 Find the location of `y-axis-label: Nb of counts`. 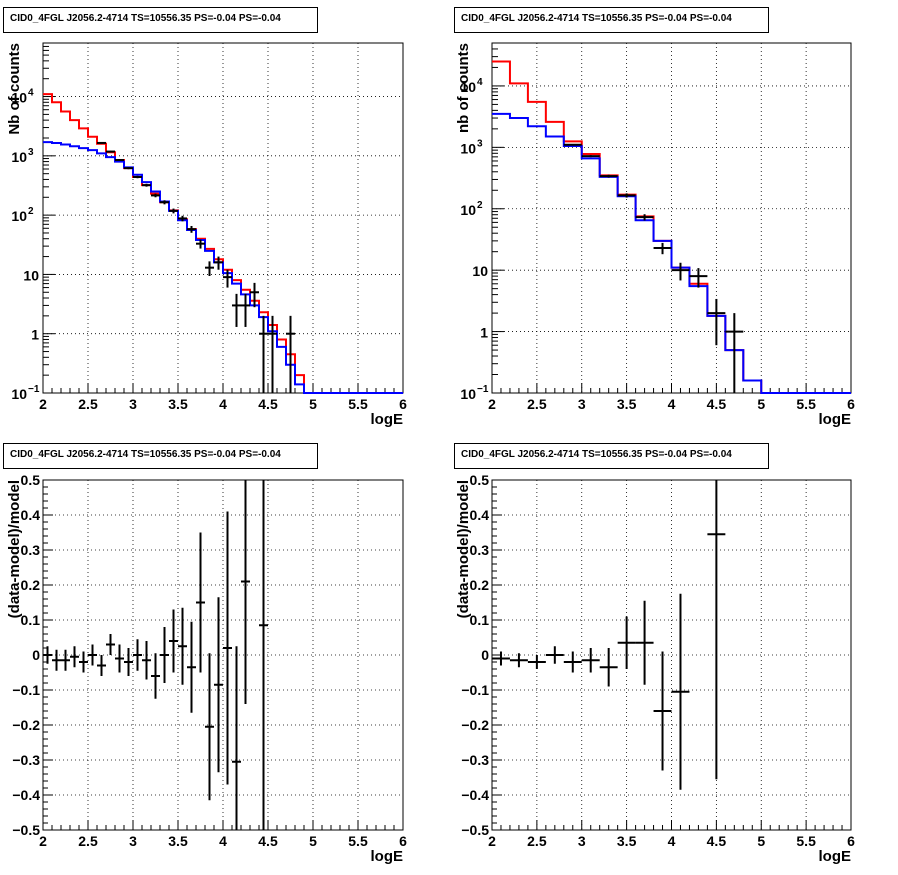

y-axis-label: Nb of counts is located at coordinates (14, 89).